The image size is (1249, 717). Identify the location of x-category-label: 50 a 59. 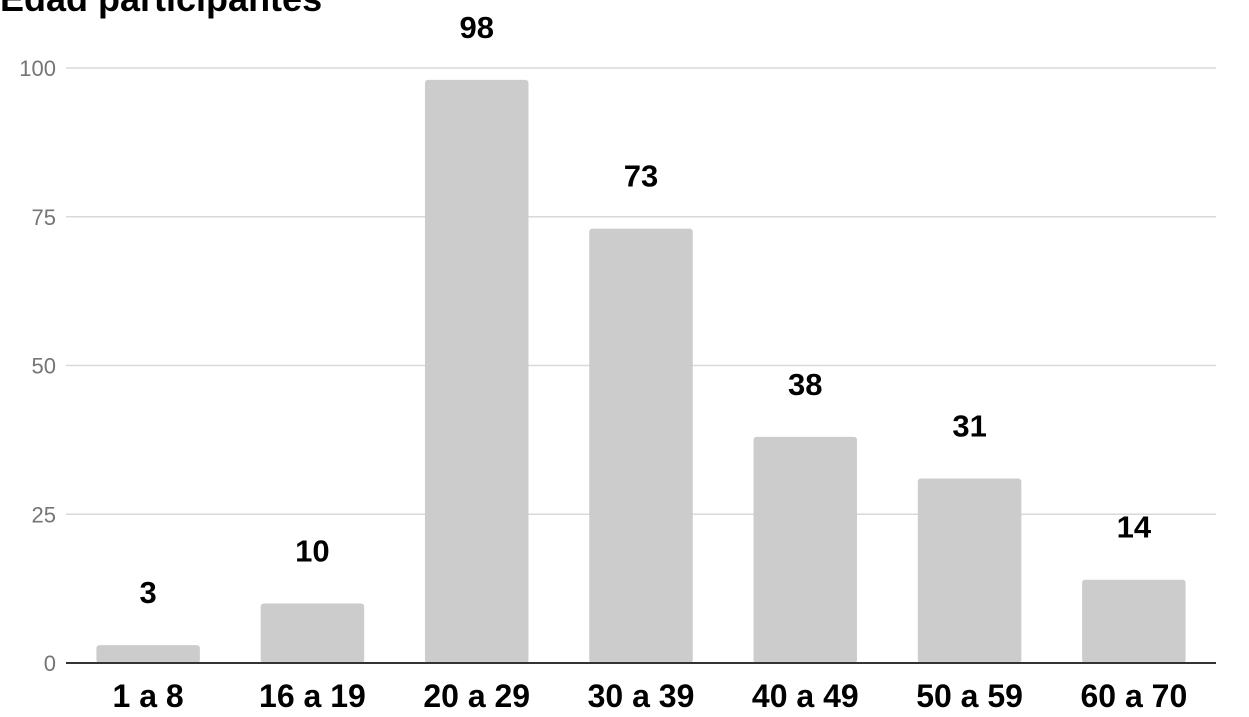
(969, 696).